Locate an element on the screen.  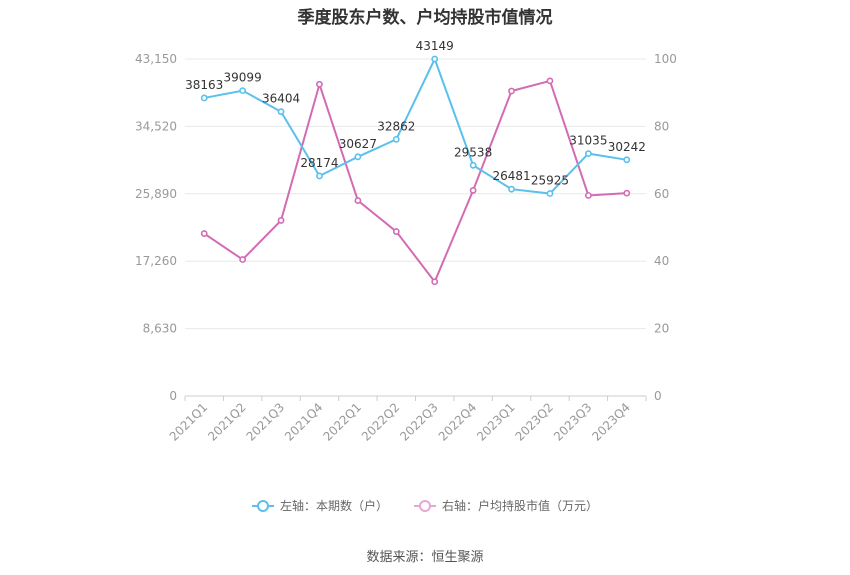
legend-swatch-market-value is located at coordinates (425, 506).